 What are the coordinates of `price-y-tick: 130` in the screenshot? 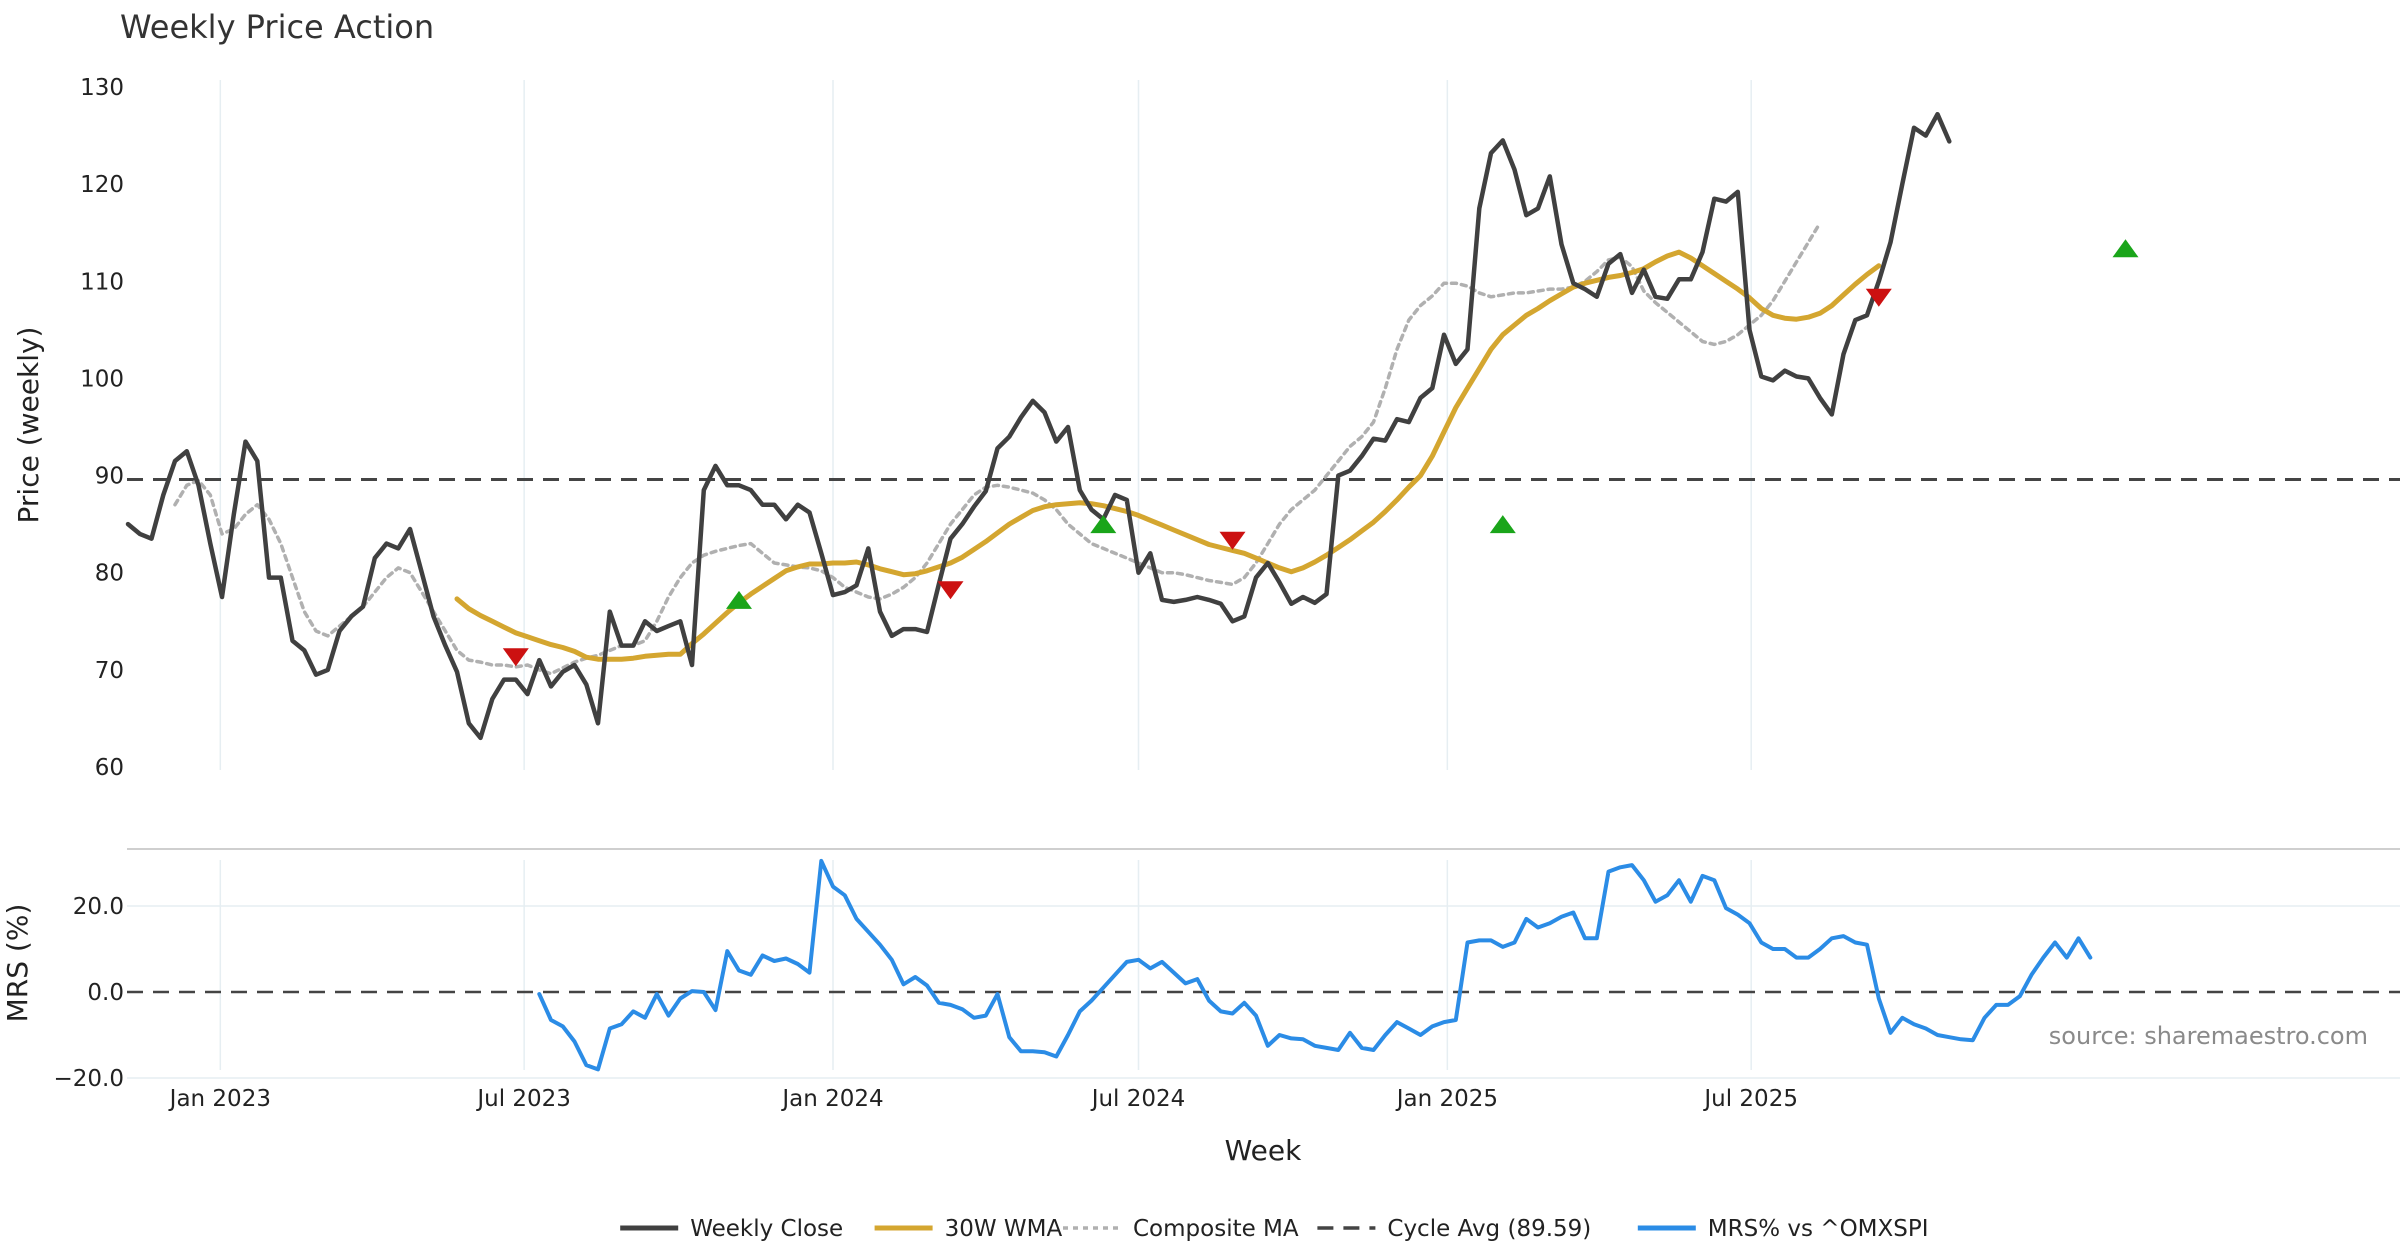 It's located at (102, 88).